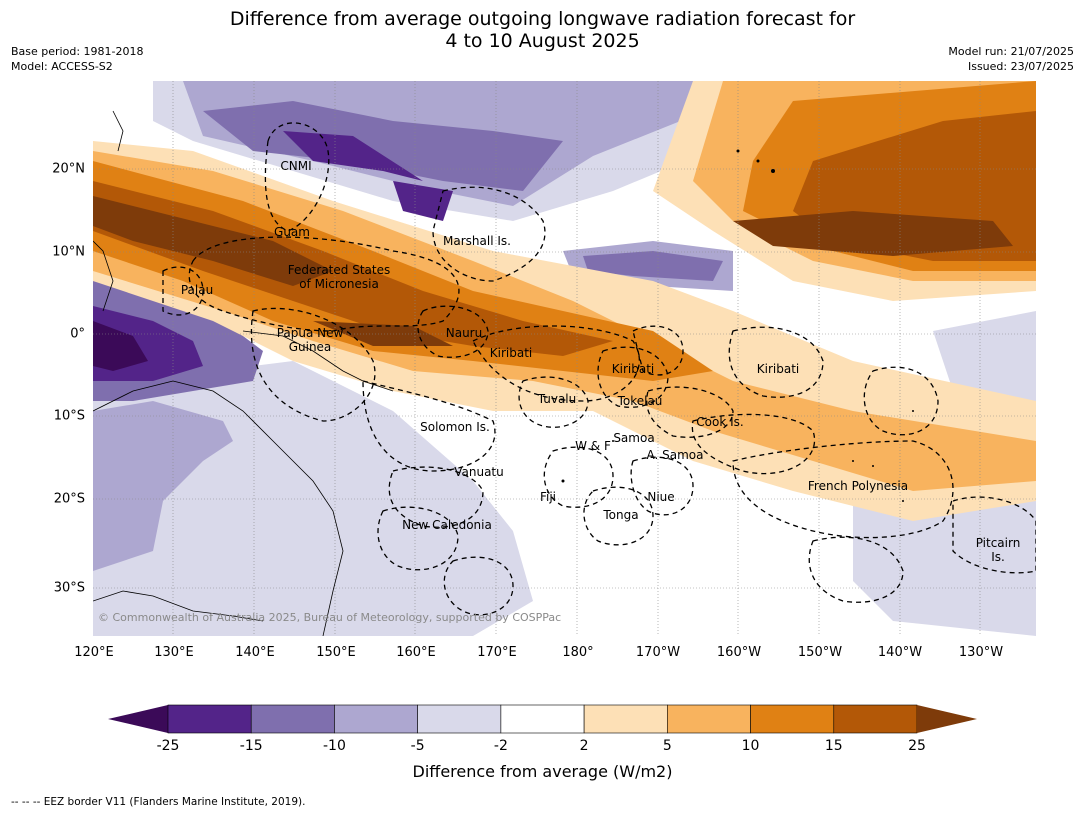  What do you see at coordinates (477, 241) in the screenshot?
I see `label-marshall: Marshall Is.` at bounding box center [477, 241].